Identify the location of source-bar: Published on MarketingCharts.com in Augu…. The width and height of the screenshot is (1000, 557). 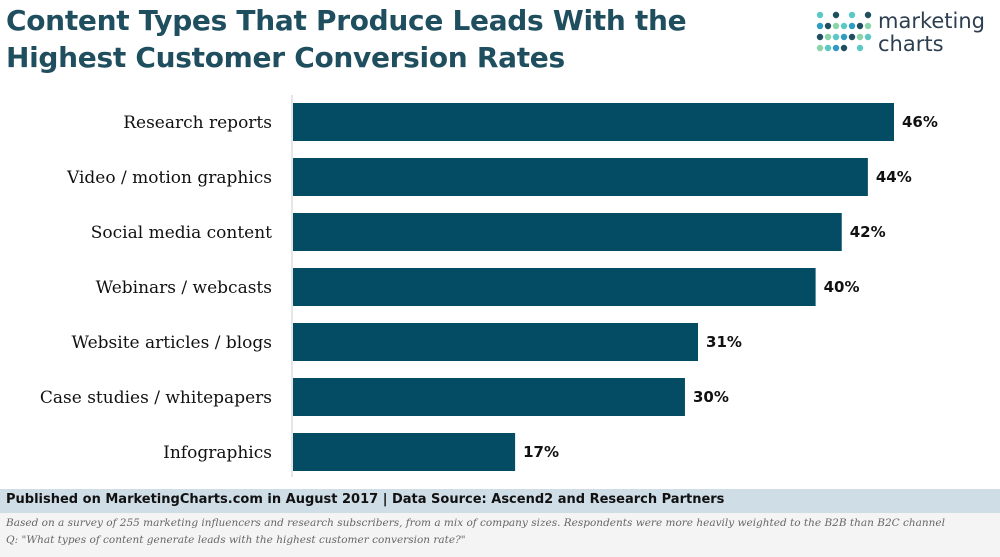
(500, 501).